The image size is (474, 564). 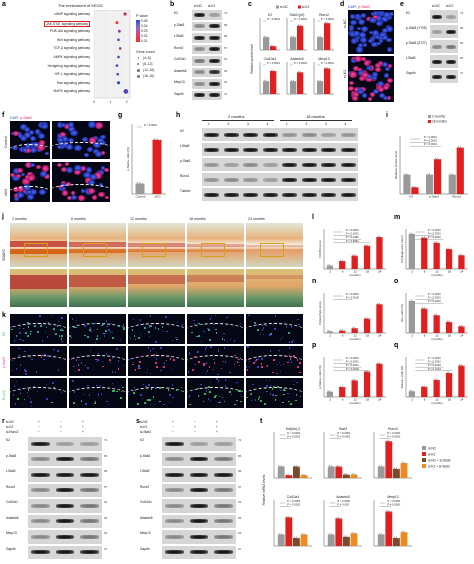 I want to click on blot-group-label: 18 months, so click(x=315, y=116).